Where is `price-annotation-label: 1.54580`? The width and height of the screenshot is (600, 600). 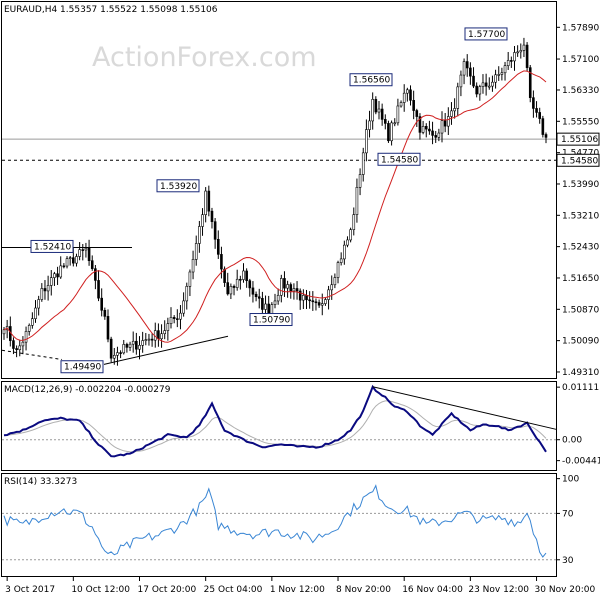 price-annotation-label: 1.54580 is located at coordinates (399, 160).